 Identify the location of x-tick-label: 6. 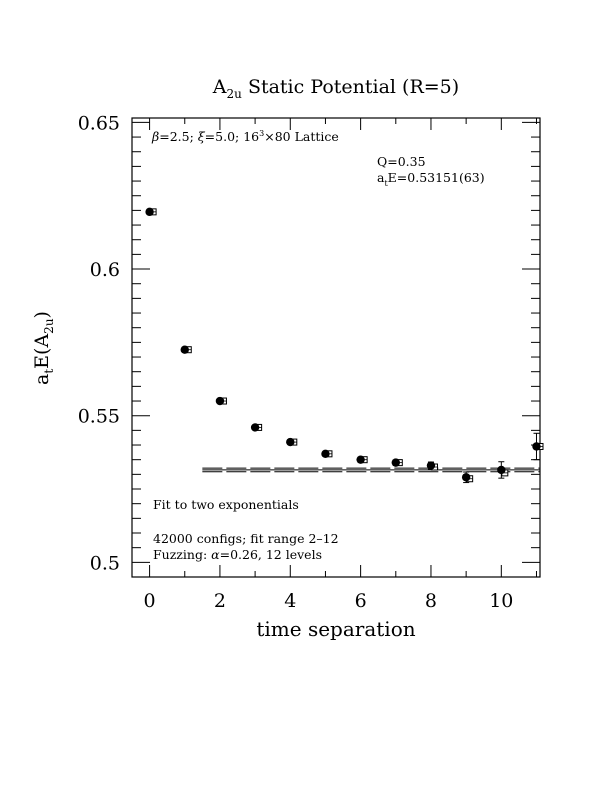
(361, 601).